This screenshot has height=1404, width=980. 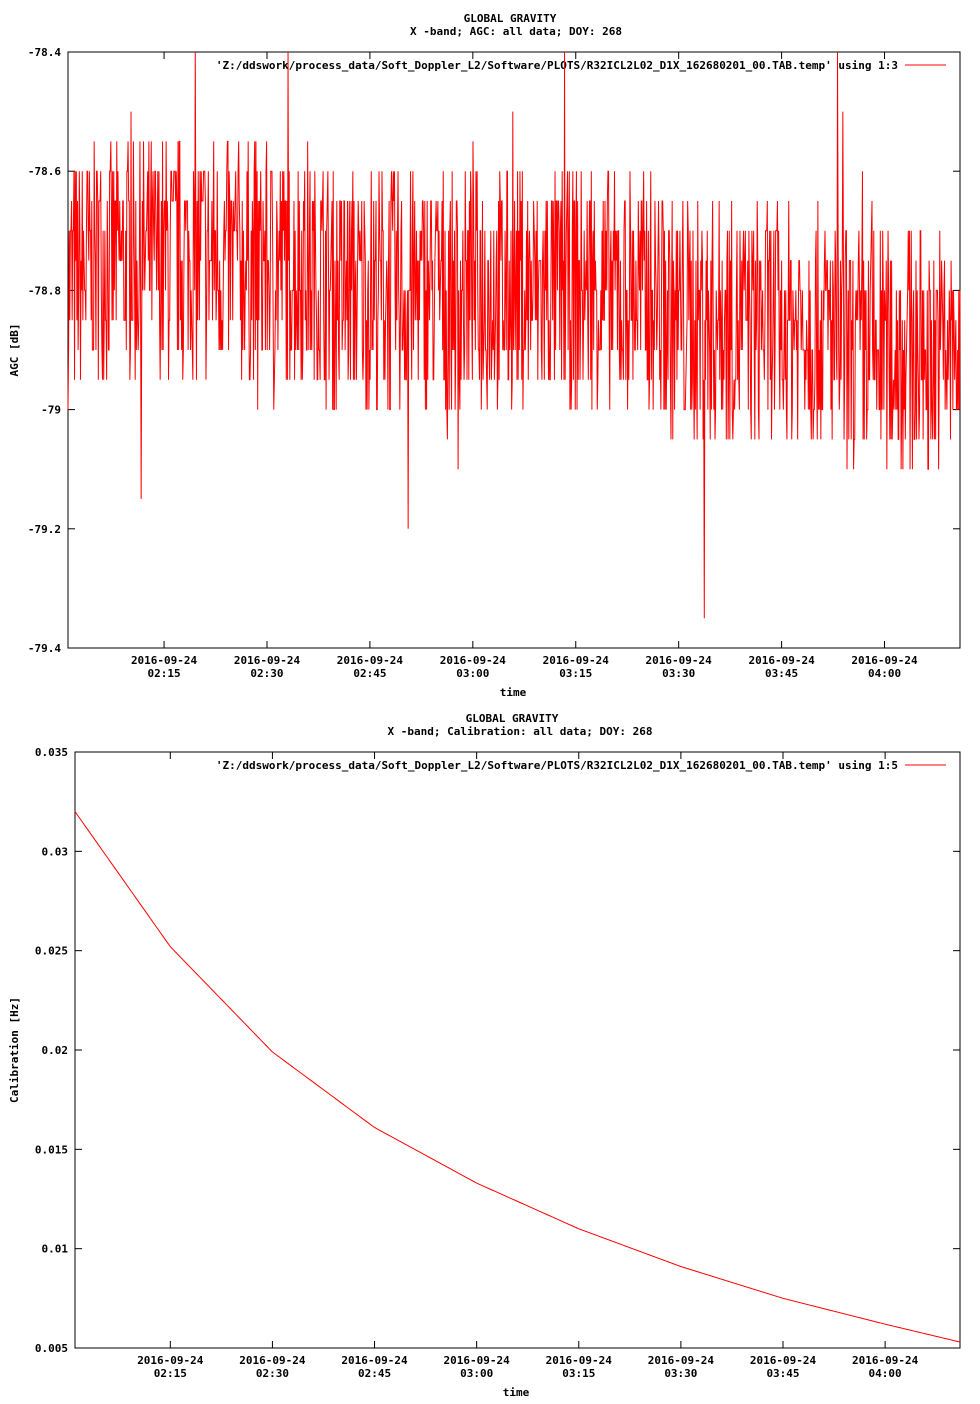 I want to click on y-tick-label: 0.015, so click(x=51, y=1149).